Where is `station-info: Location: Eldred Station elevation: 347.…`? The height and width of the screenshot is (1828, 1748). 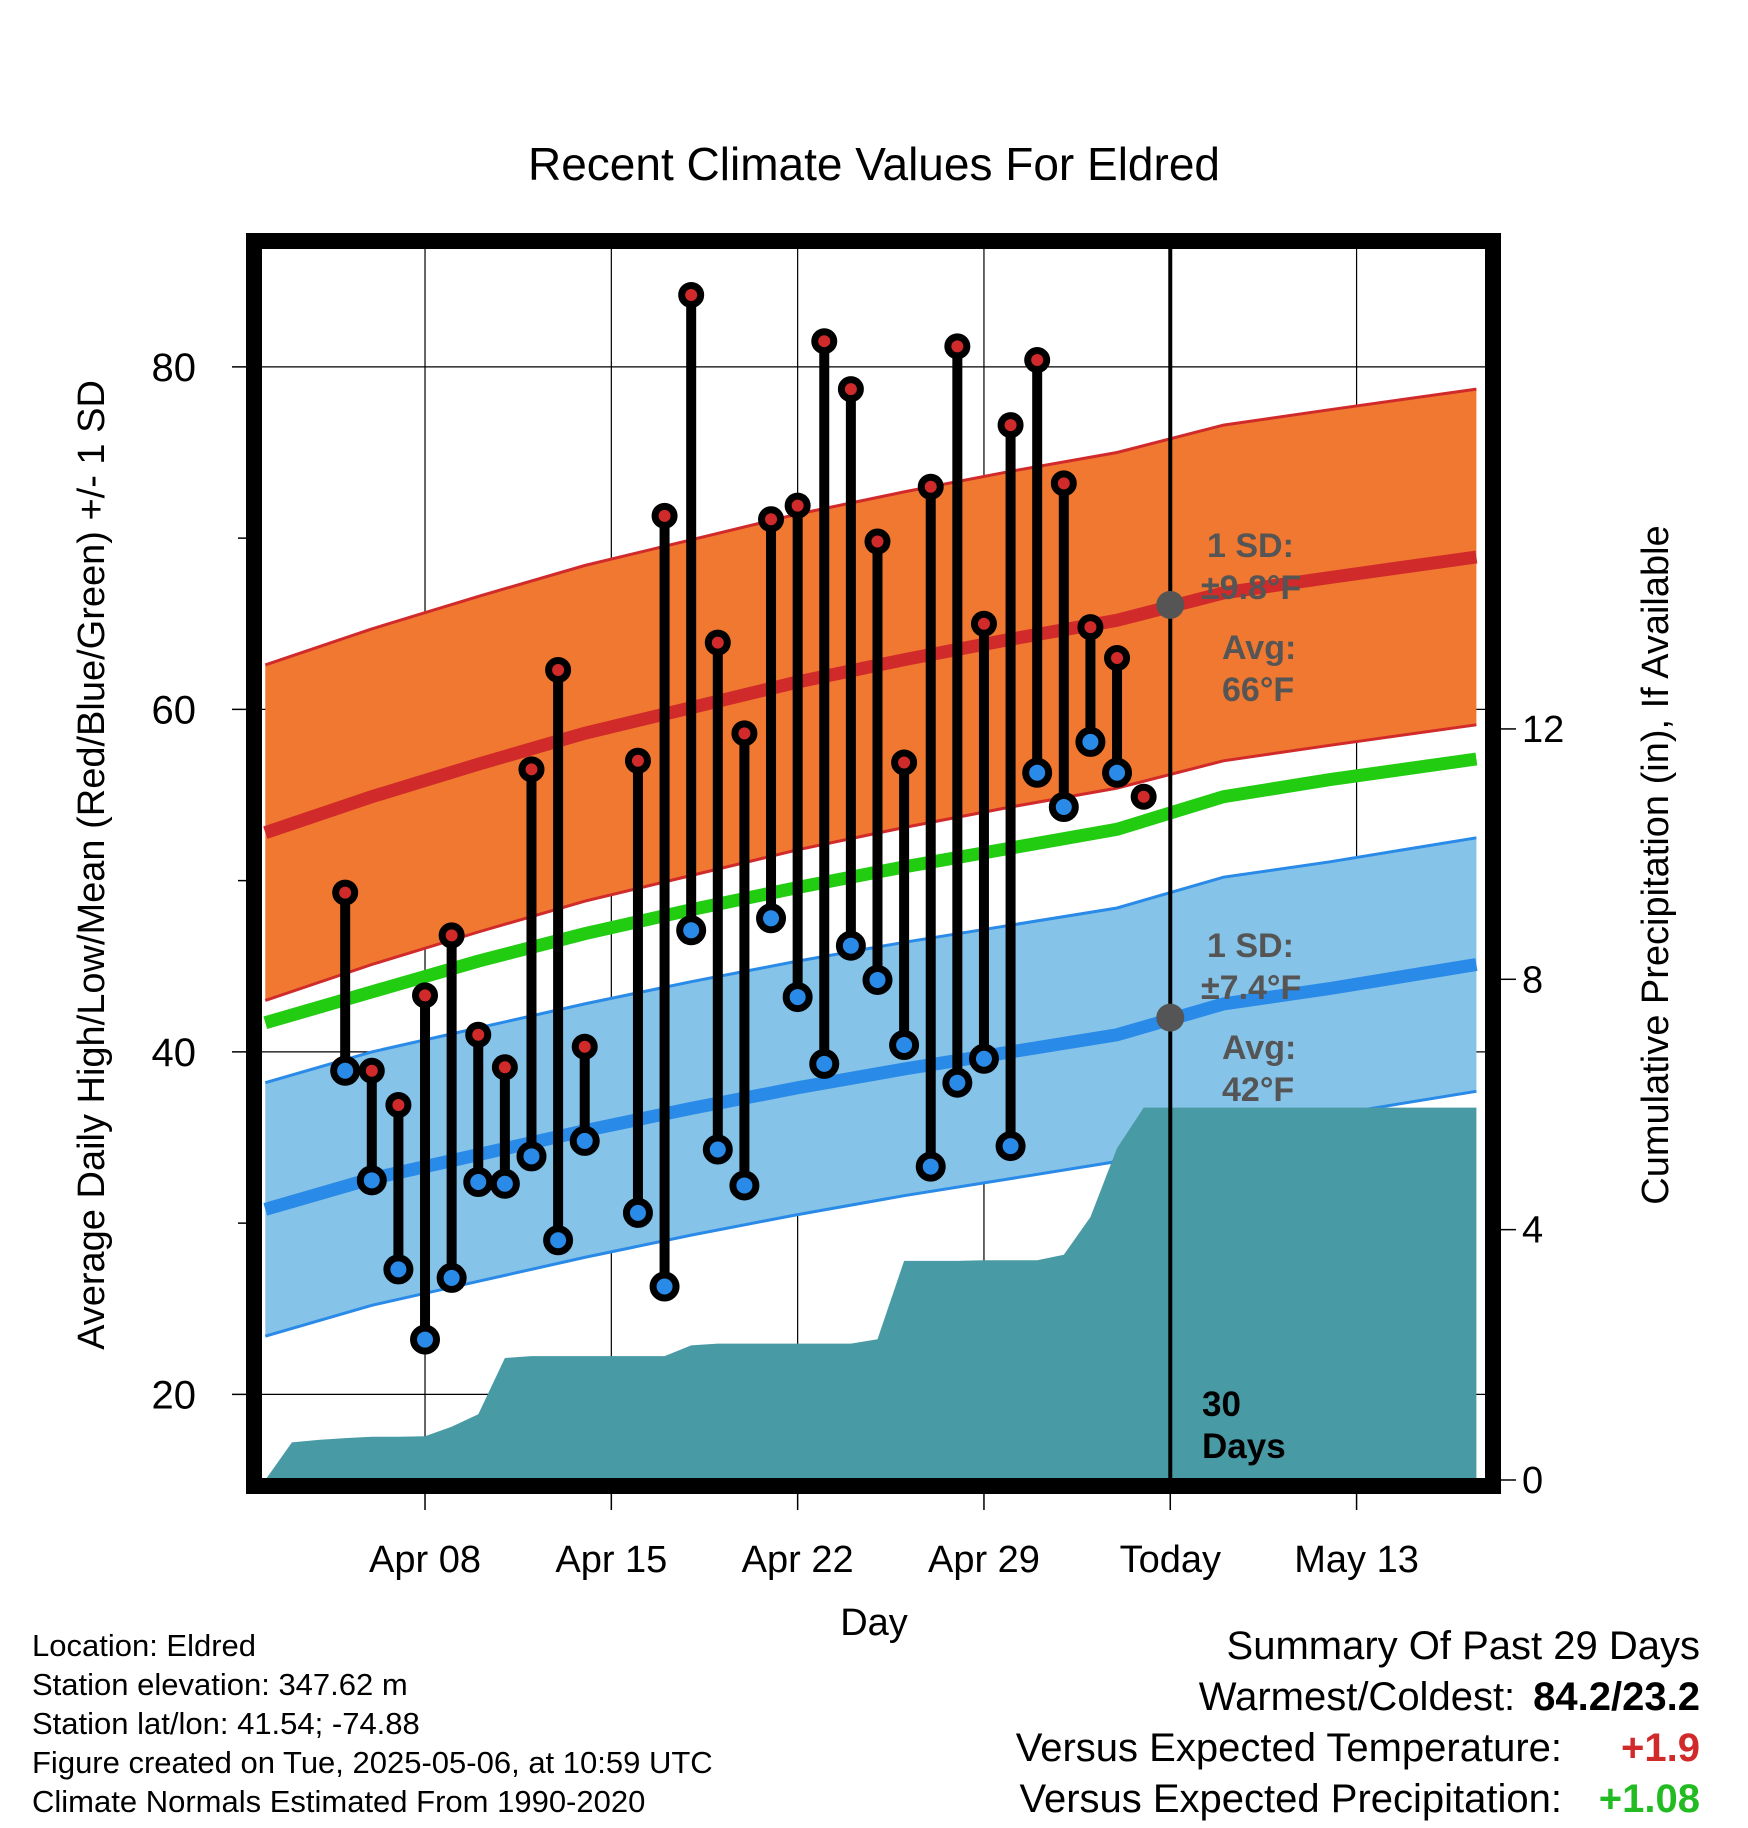
station-info: Location: Eldred Station elevation: 347.… is located at coordinates (372, 1723).